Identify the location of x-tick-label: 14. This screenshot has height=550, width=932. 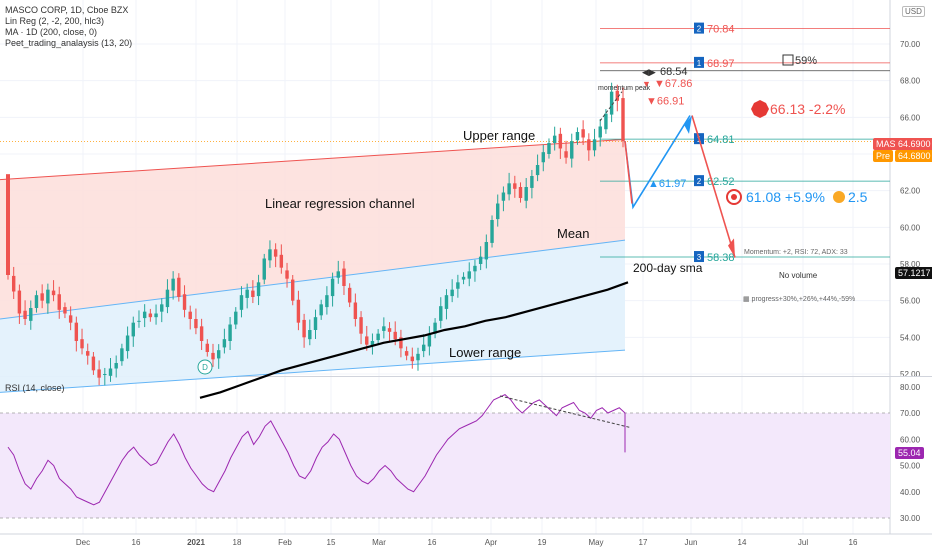
(742, 542).